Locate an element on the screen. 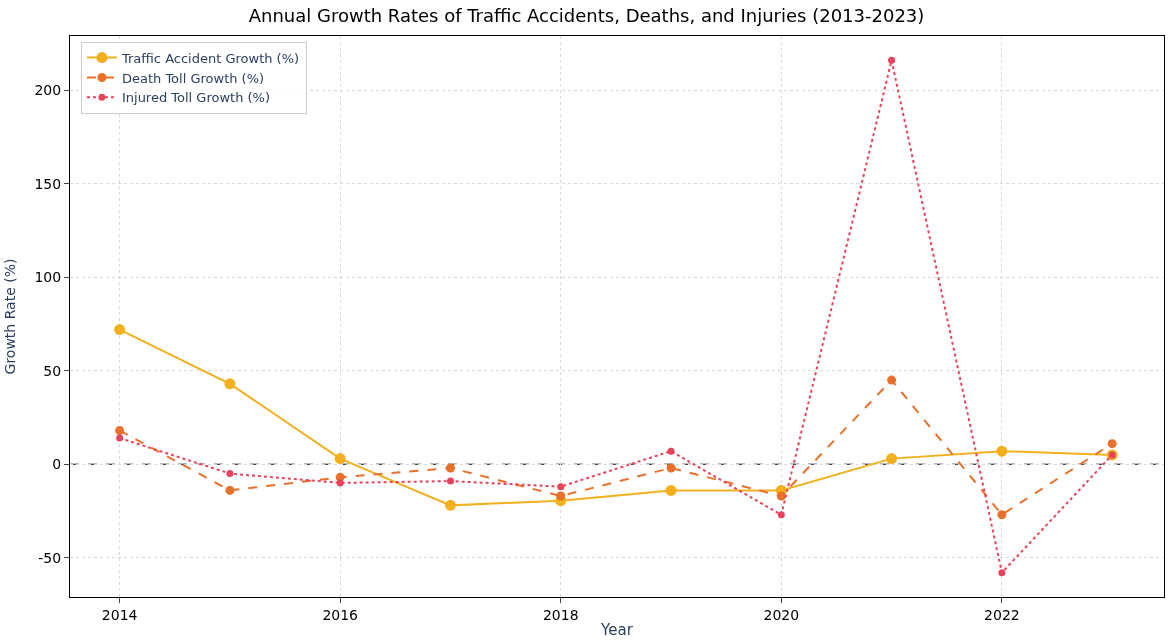 This screenshot has height=643, width=1173. x-tick-label: 2020 is located at coordinates (781, 614).